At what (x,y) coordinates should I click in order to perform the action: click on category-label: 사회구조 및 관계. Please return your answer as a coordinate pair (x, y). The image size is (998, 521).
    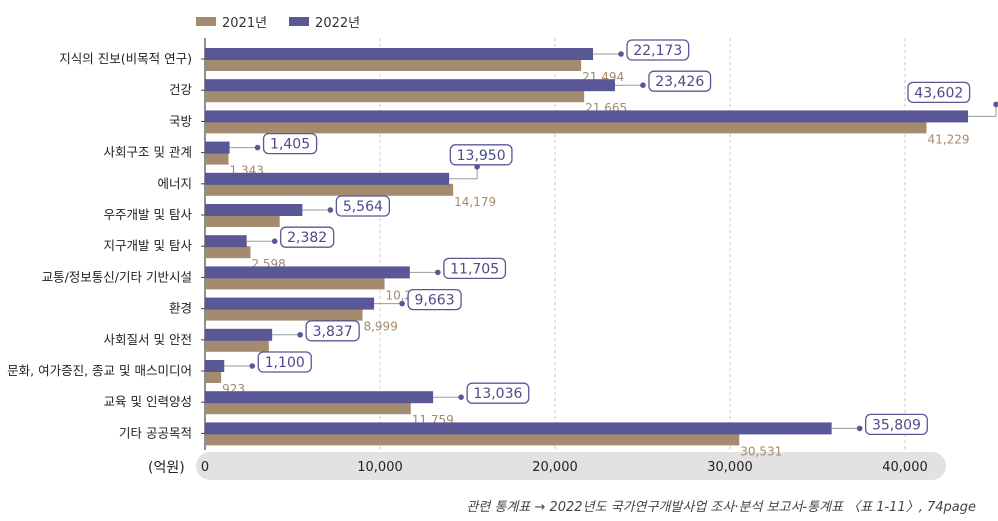
    Looking at the image, I should click on (148, 152).